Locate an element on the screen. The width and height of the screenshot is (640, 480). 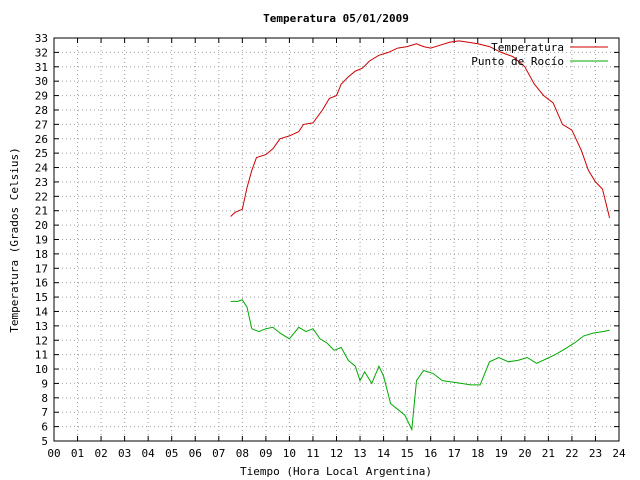
y-tick-label: 23 is located at coordinates (41, 182).